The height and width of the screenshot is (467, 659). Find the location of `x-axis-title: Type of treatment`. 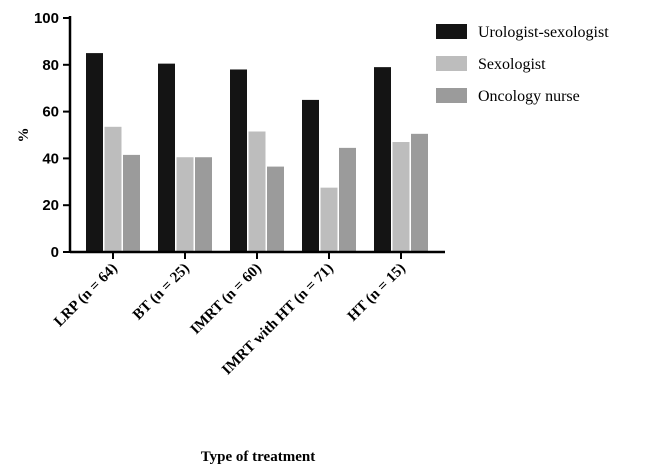

x-axis-title: Type of treatment is located at coordinates (258, 457).